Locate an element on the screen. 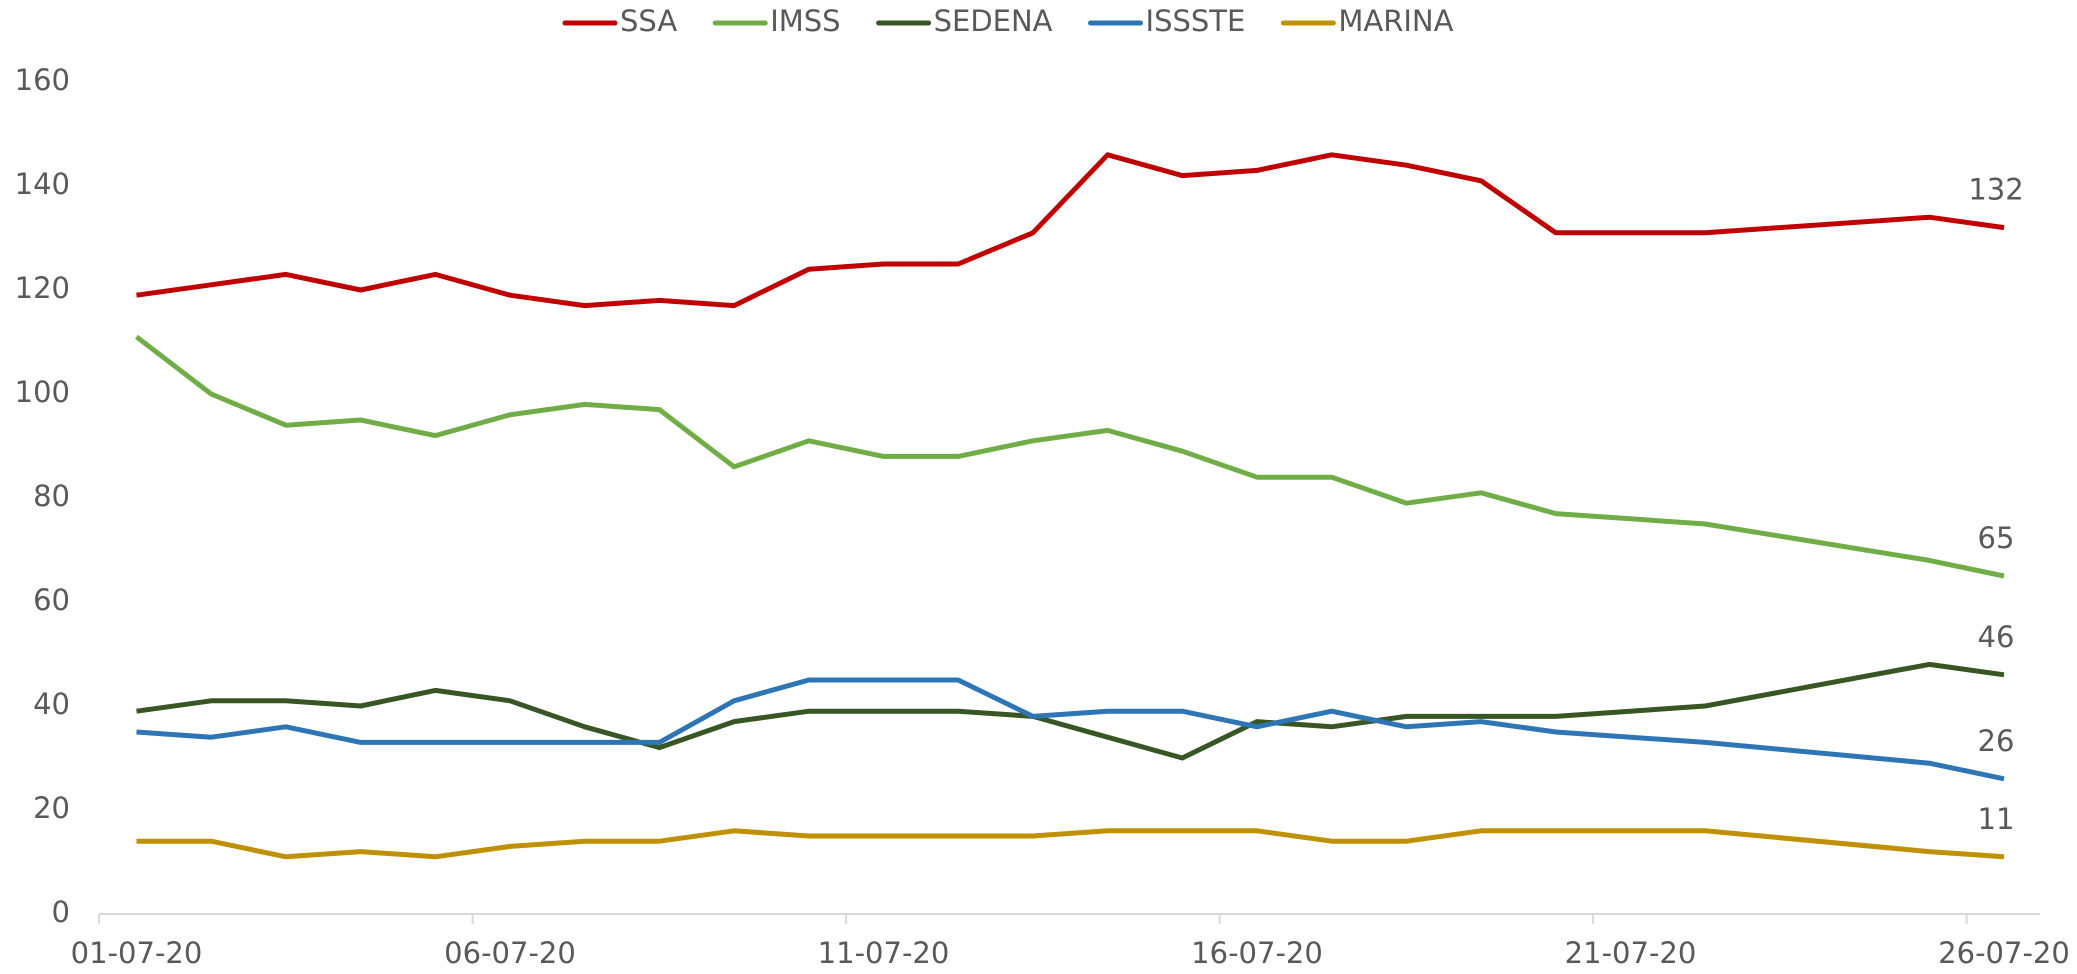  legend-label: SEDENA is located at coordinates (993, 21).